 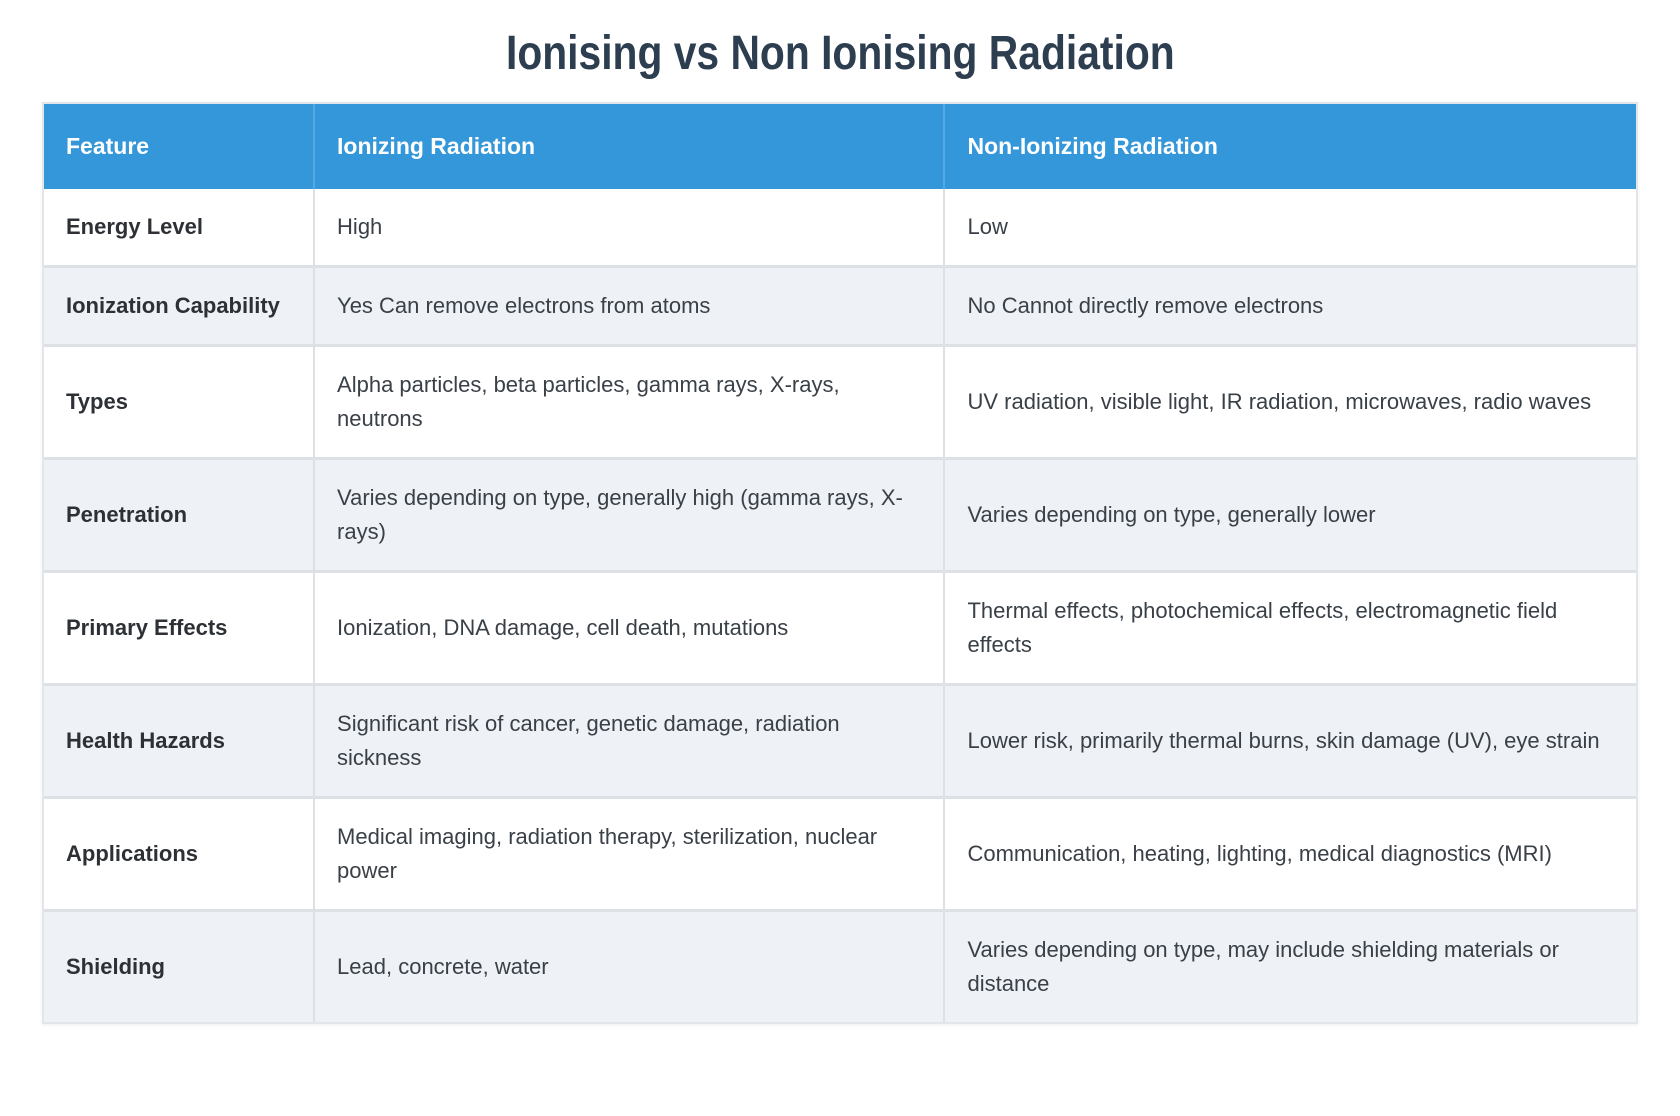 What do you see at coordinates (179, 513) in the screenshot?
I see `feature-cell: Penetration` at bounding box center [179, 513].